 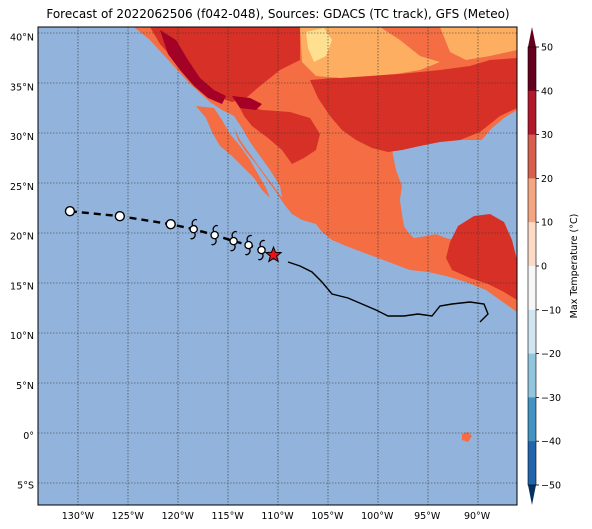 What do you see at coordinates (377, 516) in the screenshot?
I see `longitude-label: 100°W` at bounding box center [377, 516].